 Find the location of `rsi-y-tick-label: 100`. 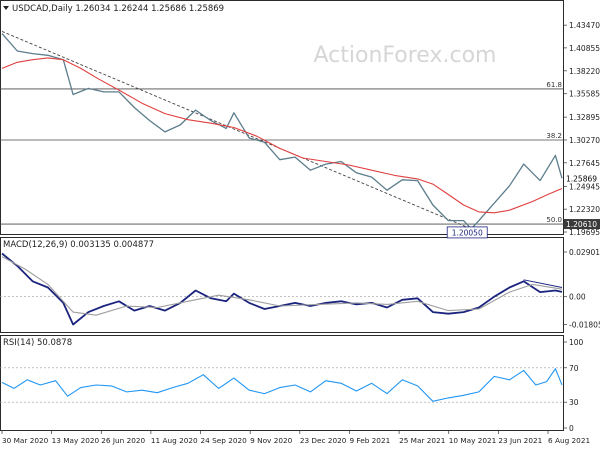

rsi-y-tick-label: 100 is located at coordinates (576, 342).